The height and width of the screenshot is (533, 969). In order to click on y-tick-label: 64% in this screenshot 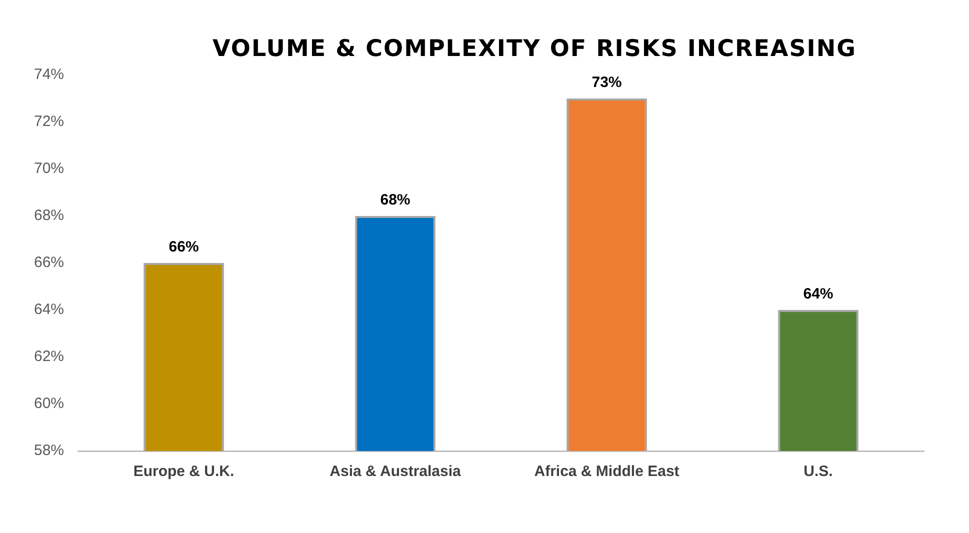, I will do `click(49, 309)`.